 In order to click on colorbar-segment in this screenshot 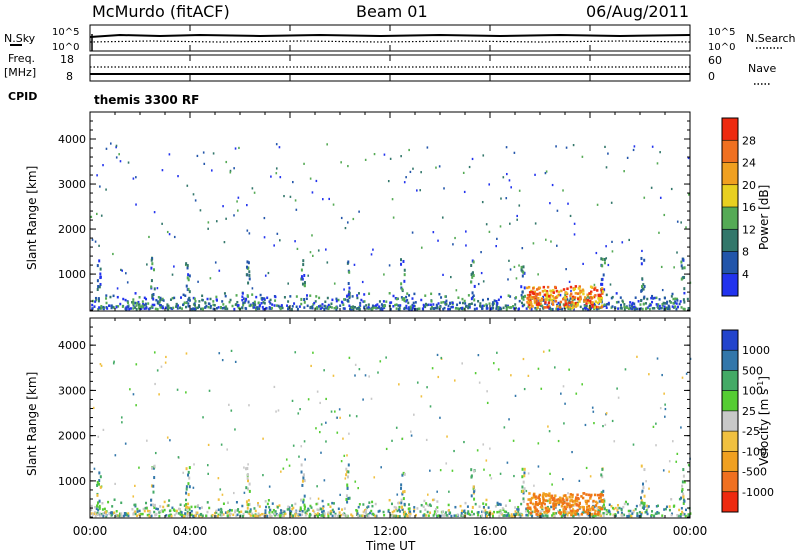, I will do `click(730, 151)`.